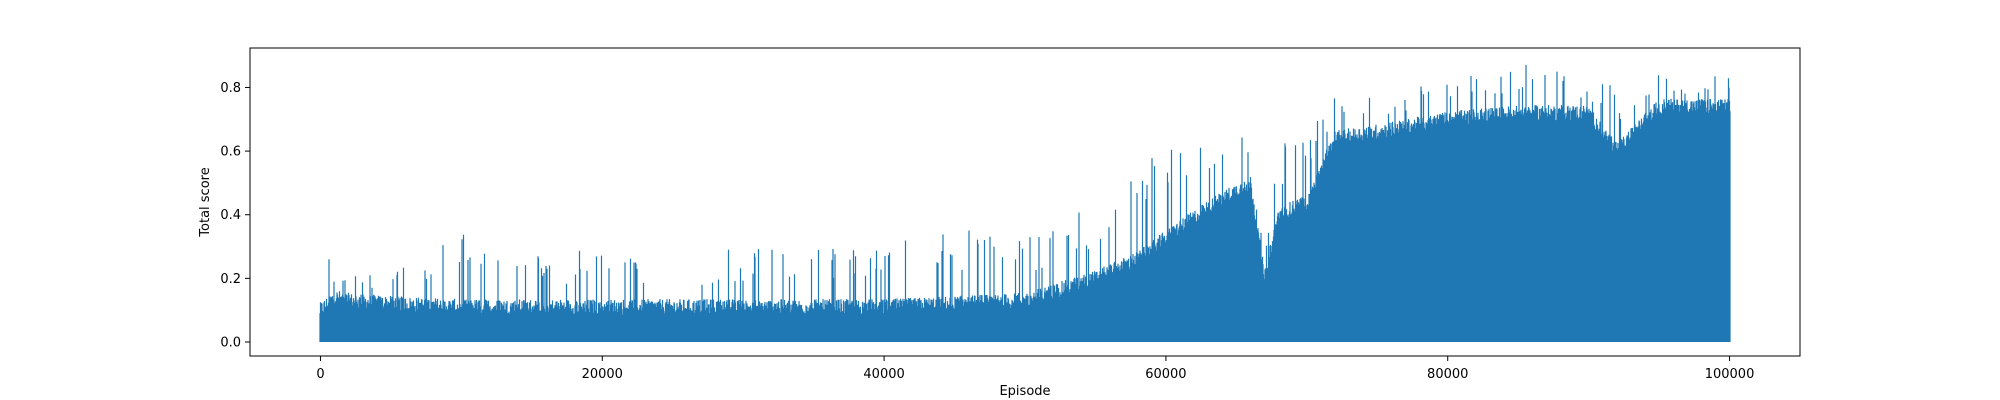 The height and width of the screenshot is (400, 2000). What do you see at coordinates (1730, 374) in the screenshot?
I see `x-tick-label: 100000` at bounding box center [1730, 374].